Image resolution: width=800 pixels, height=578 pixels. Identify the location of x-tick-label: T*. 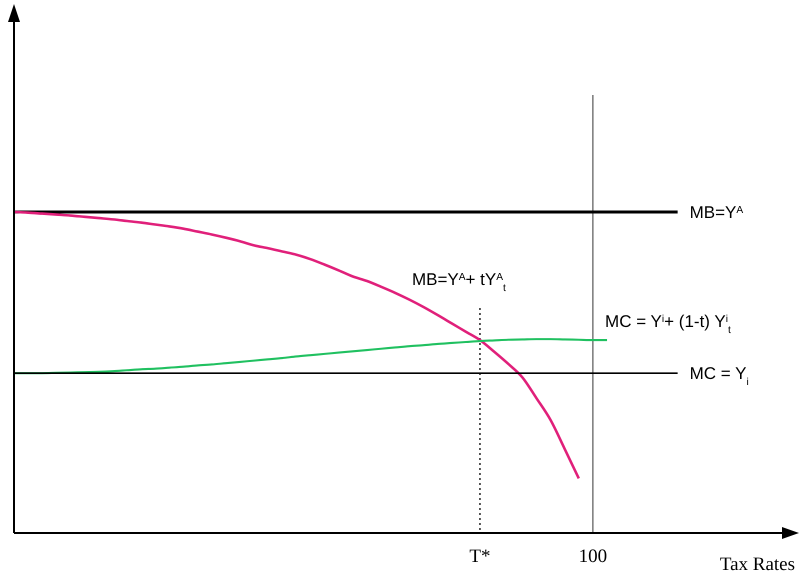
(480, 556).